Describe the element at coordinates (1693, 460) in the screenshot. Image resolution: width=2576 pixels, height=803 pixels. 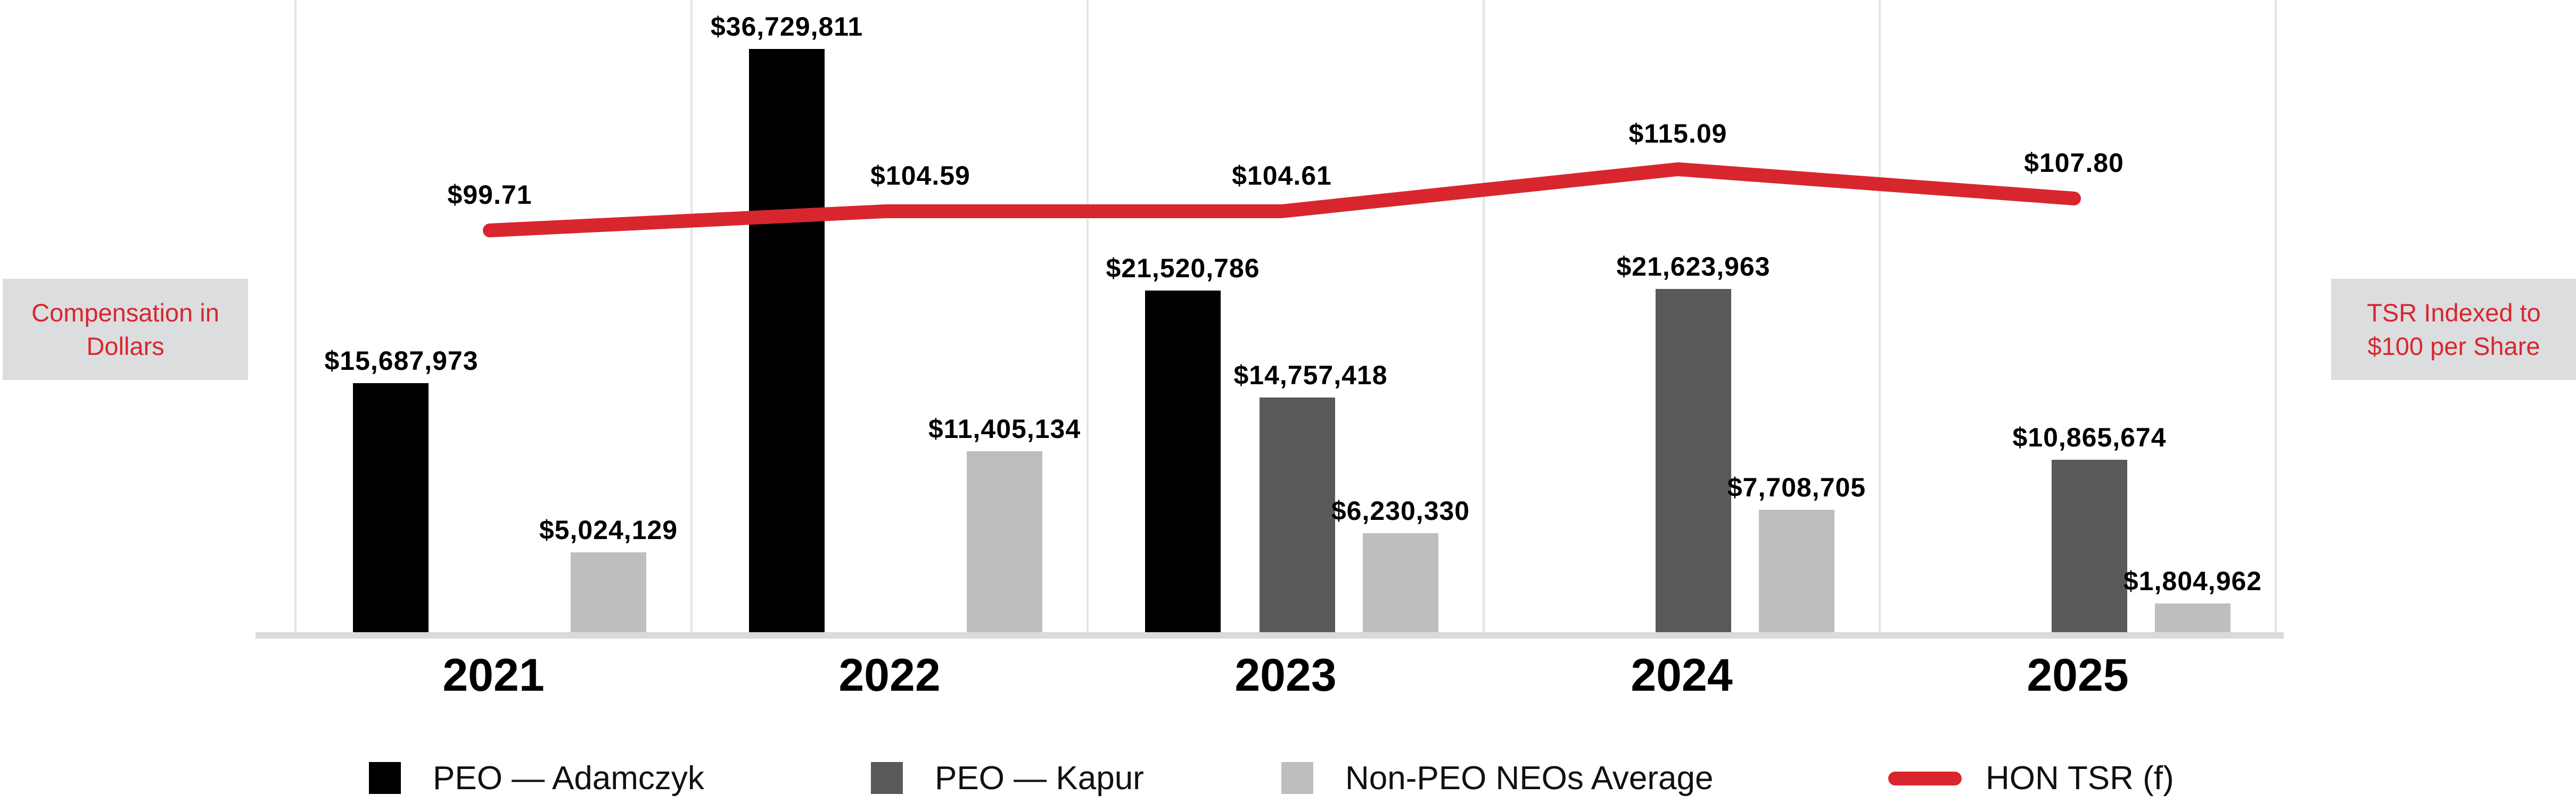
I see `bar-peo-kapur-2024` at that location.